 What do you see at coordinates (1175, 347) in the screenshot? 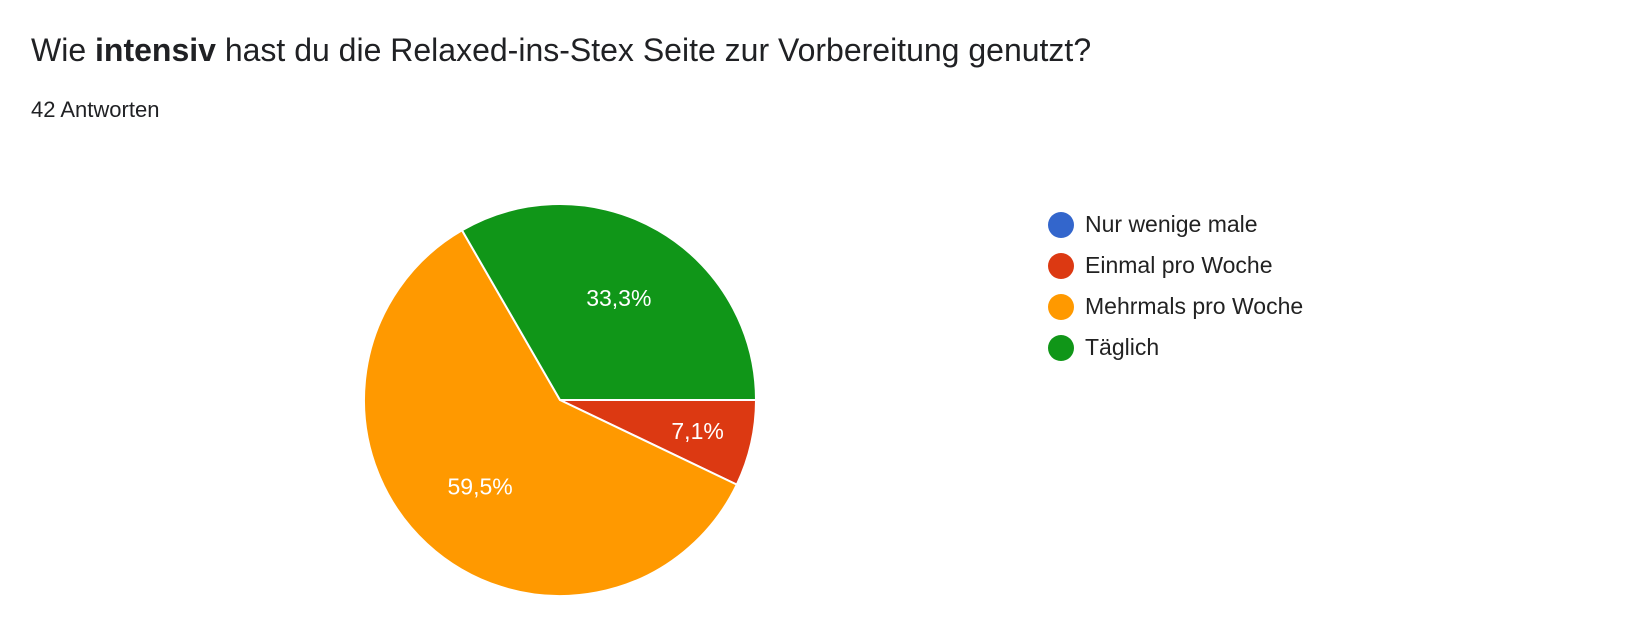
I see `legend-item-4: Täglich` at bounding box center [1175, 347].